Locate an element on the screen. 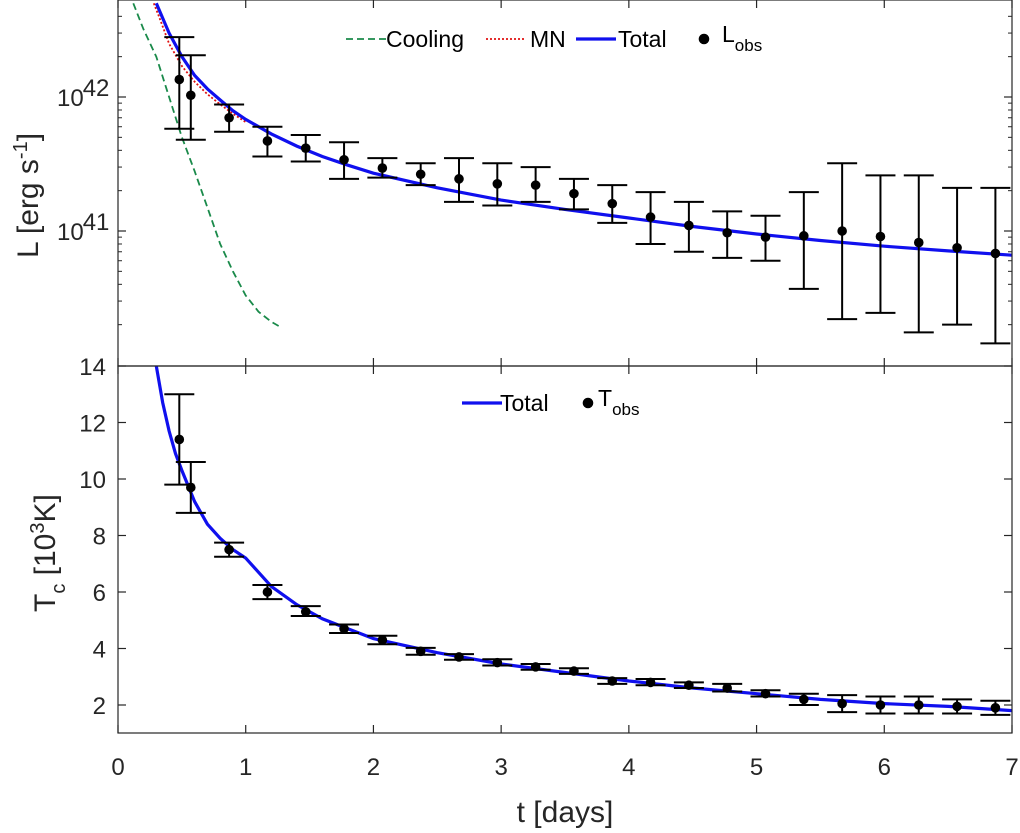 This screenshot has width=1020, height=833. luminosity-y-tick-label-0: 1042 is located at coordinates (83, 93).